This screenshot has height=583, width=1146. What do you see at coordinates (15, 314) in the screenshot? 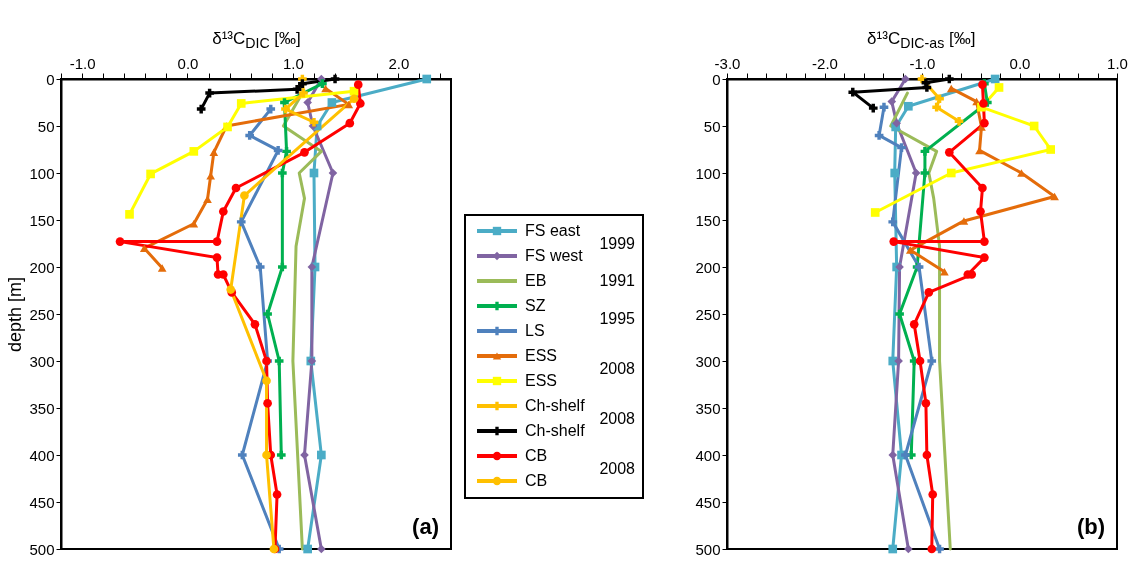
I see `y-axis-title: depth [m]` at bounding box center [15, 314].